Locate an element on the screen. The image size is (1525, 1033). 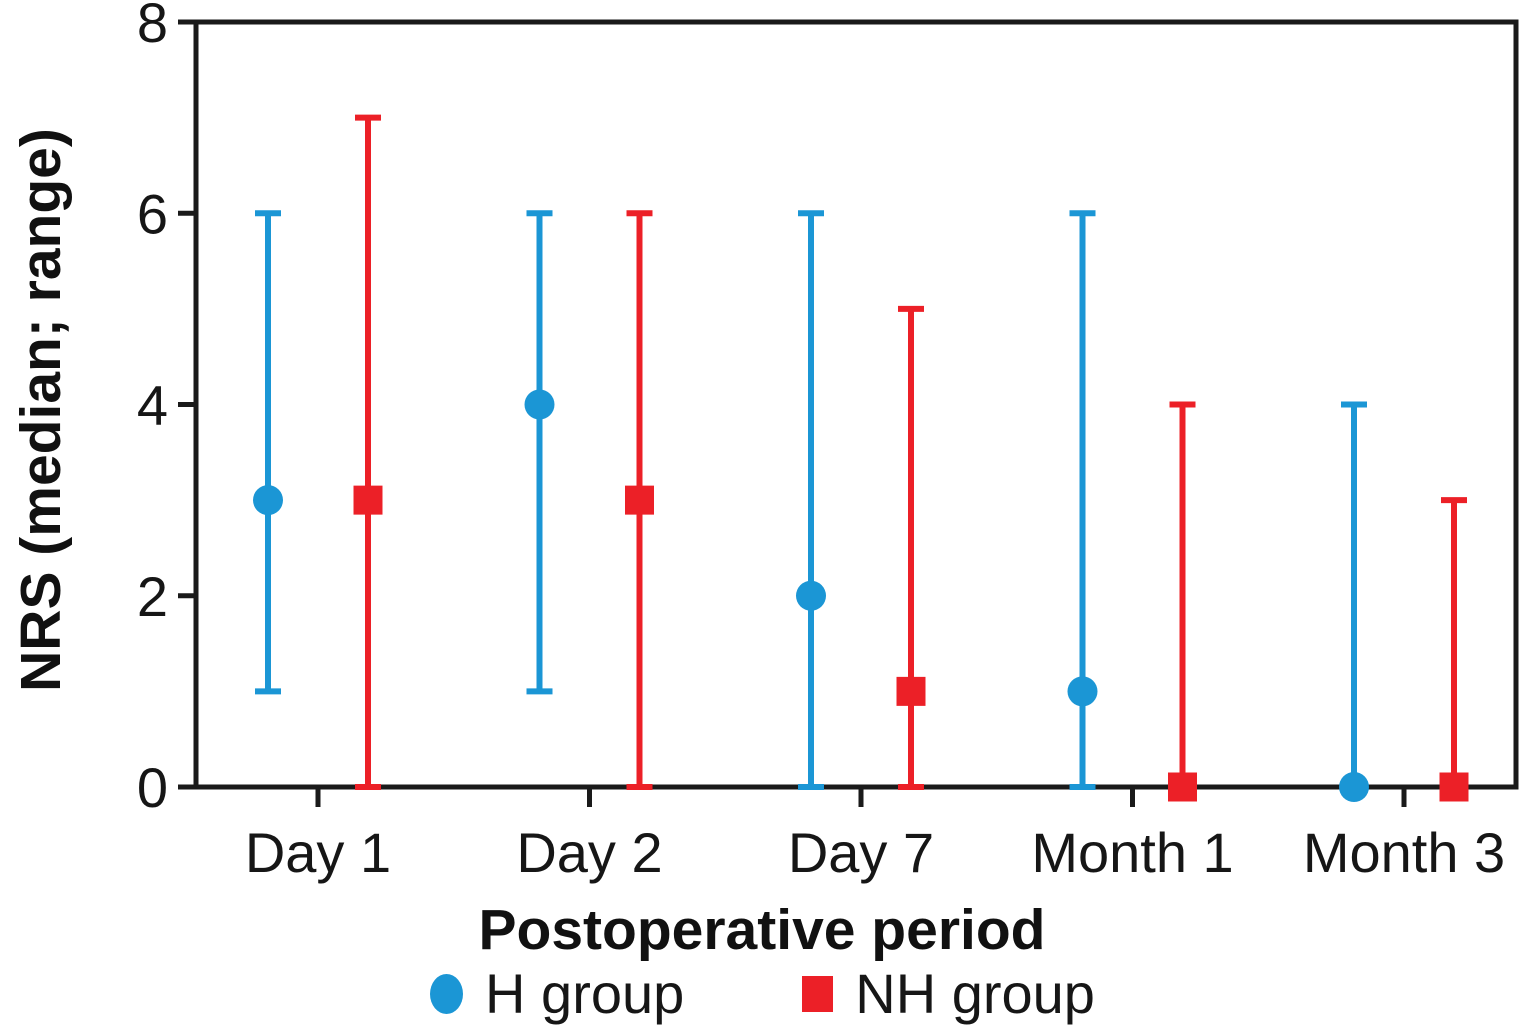
y-tick-label: 0 is located at coordinates (152, 787).